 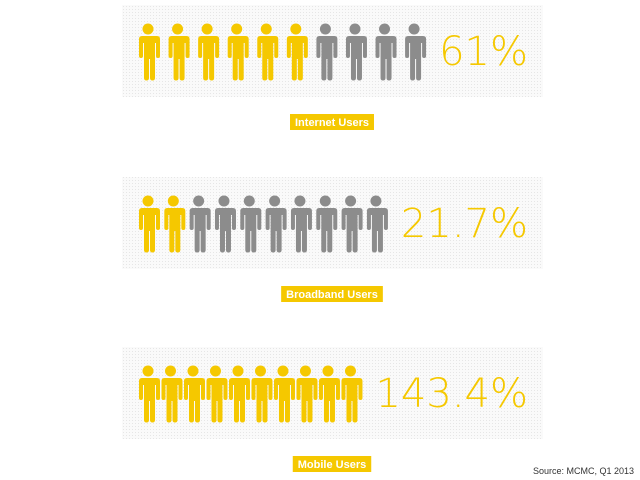 I want to click on source: Source: MCMC, Q1 2013, so click(x=583, y=471).